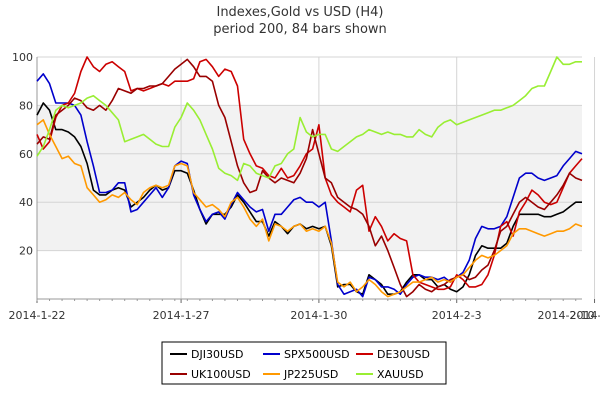  What do you see at coordinates (26, 105) in the screenshot?
I see `y-tick-label: 80` at bounding box center [26, 105].